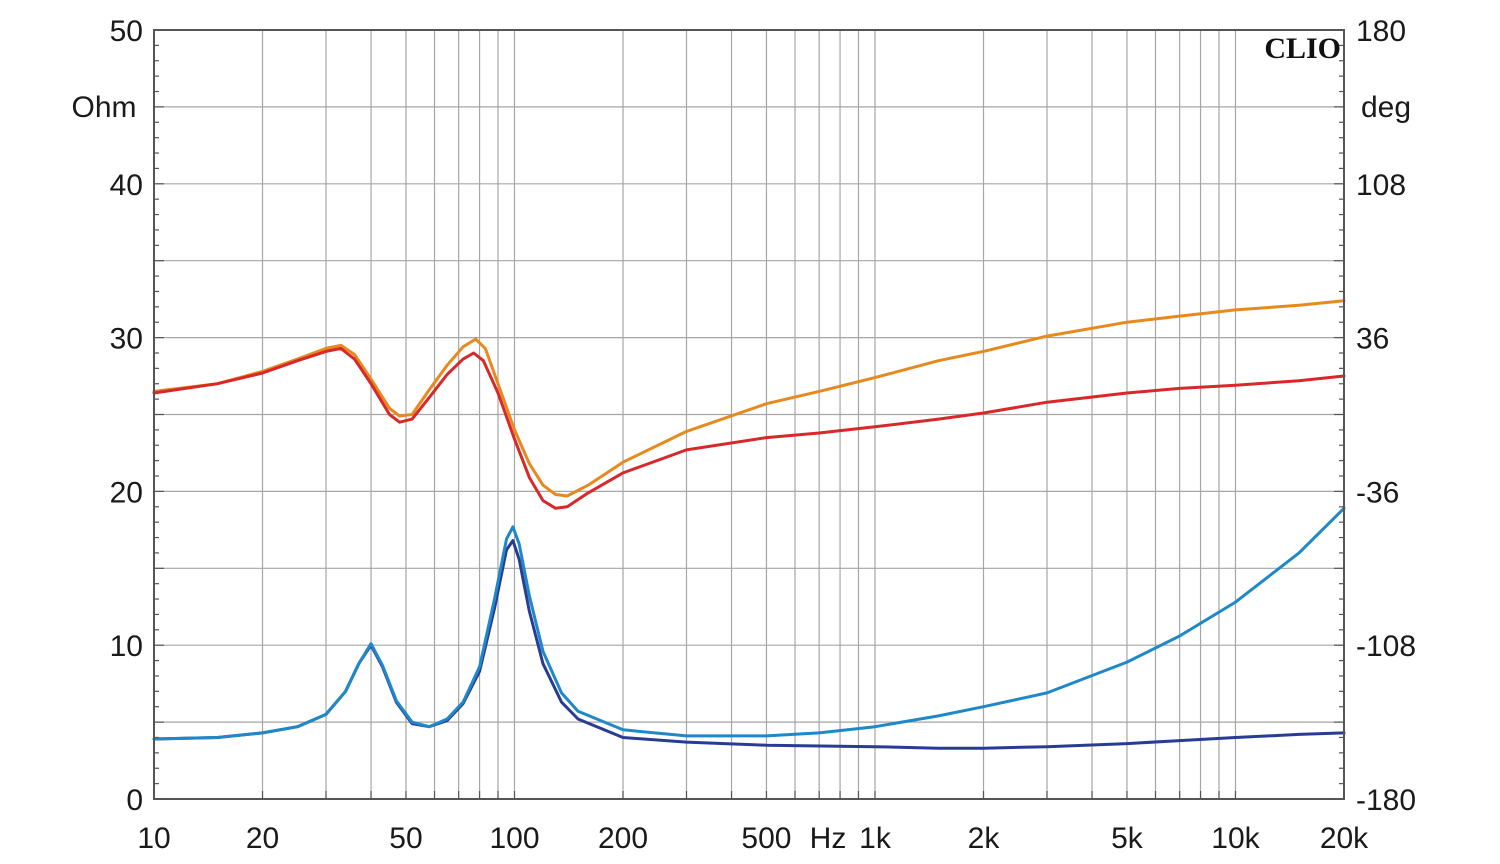 The height and width of the screenshot is (864, 1500). I want to click on x-tick-label: 200, so click(623, 838).